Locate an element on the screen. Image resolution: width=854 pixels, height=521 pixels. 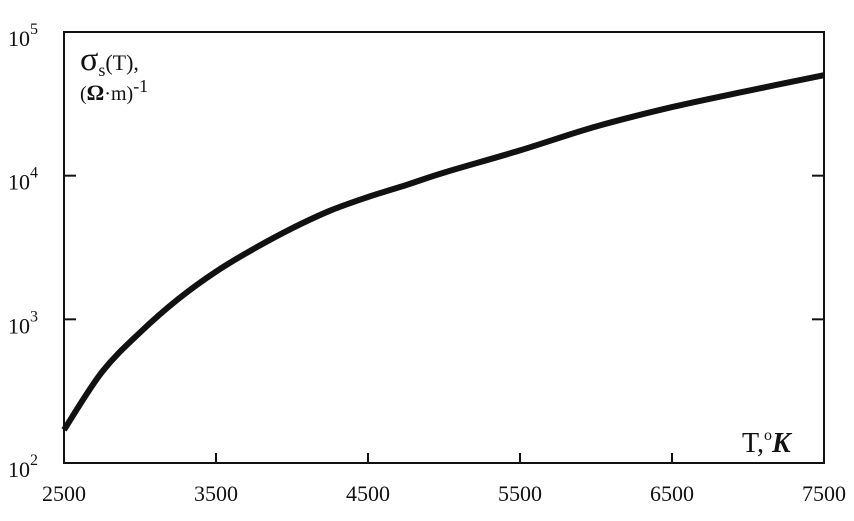
y-tick-label: 10⁵ is located at coordinates (23, 36).